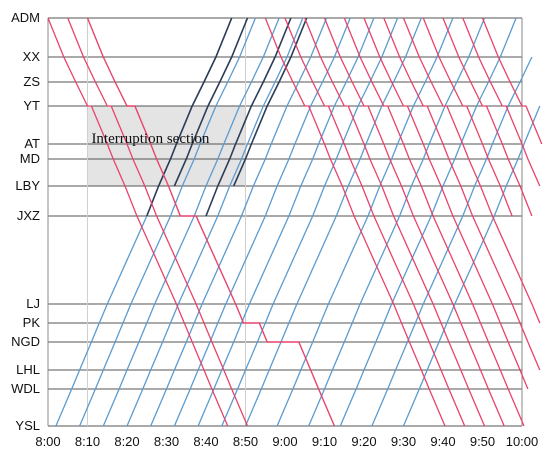 The image size is (550, 457). I want to click on time-tick-850: 8:50, so click(245, 441).